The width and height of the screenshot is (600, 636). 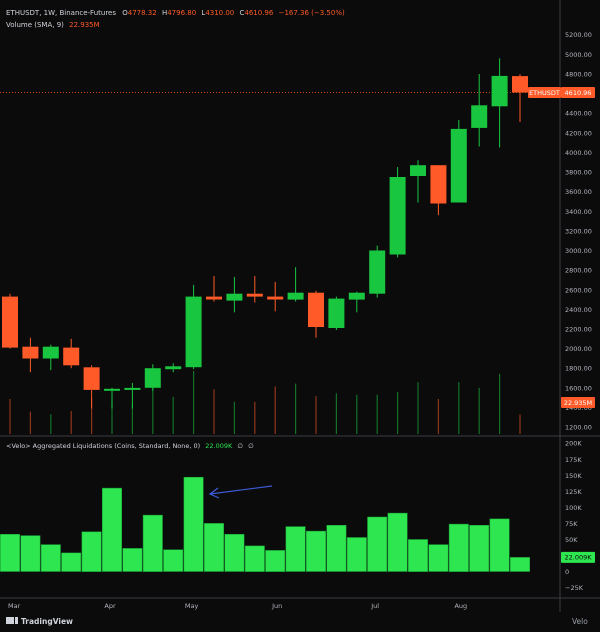 I want to click on price-tick-label: 2800.00, so click(x=578, y=271).